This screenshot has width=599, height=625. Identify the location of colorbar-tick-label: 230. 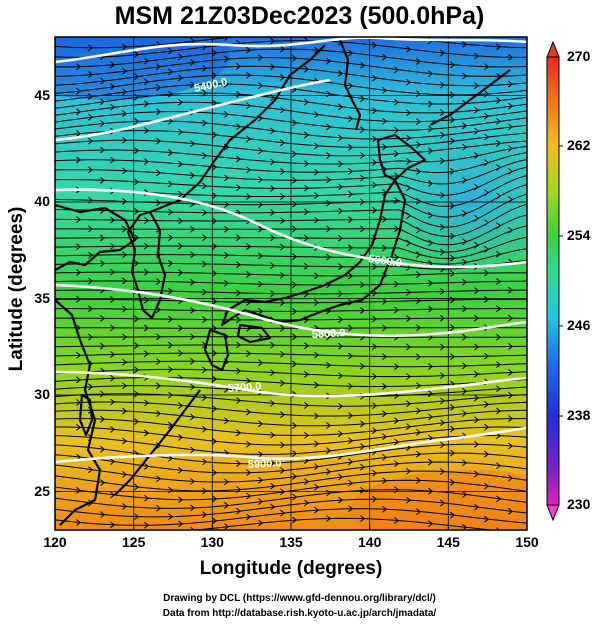
(579, 504).